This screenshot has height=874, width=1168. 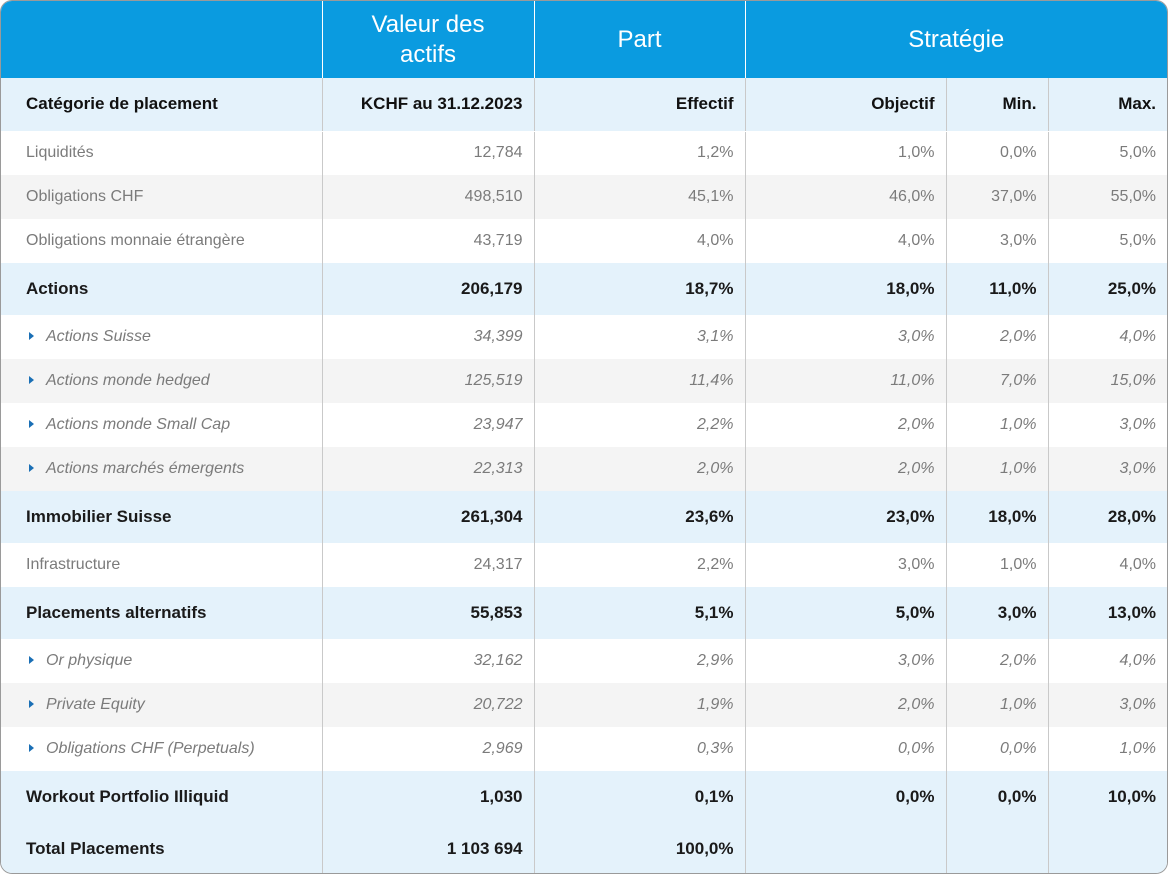 I want to click on table-row: Liquidités 12,784 1,2% 1,0% 0,0% 5,0%, so click(x=584, y=153).